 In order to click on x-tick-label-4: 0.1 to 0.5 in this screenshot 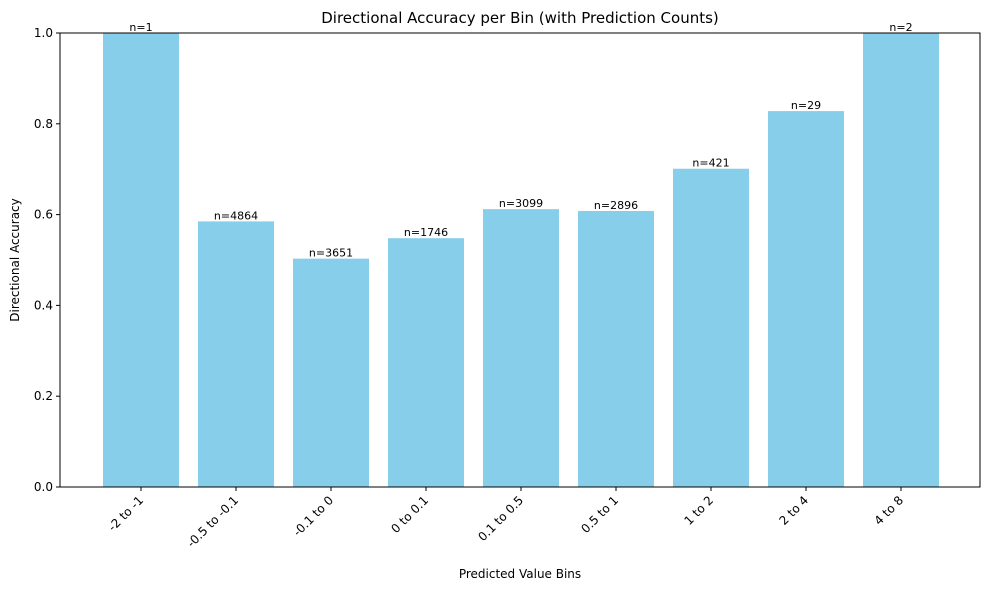, I will do `click(500, 518)`.